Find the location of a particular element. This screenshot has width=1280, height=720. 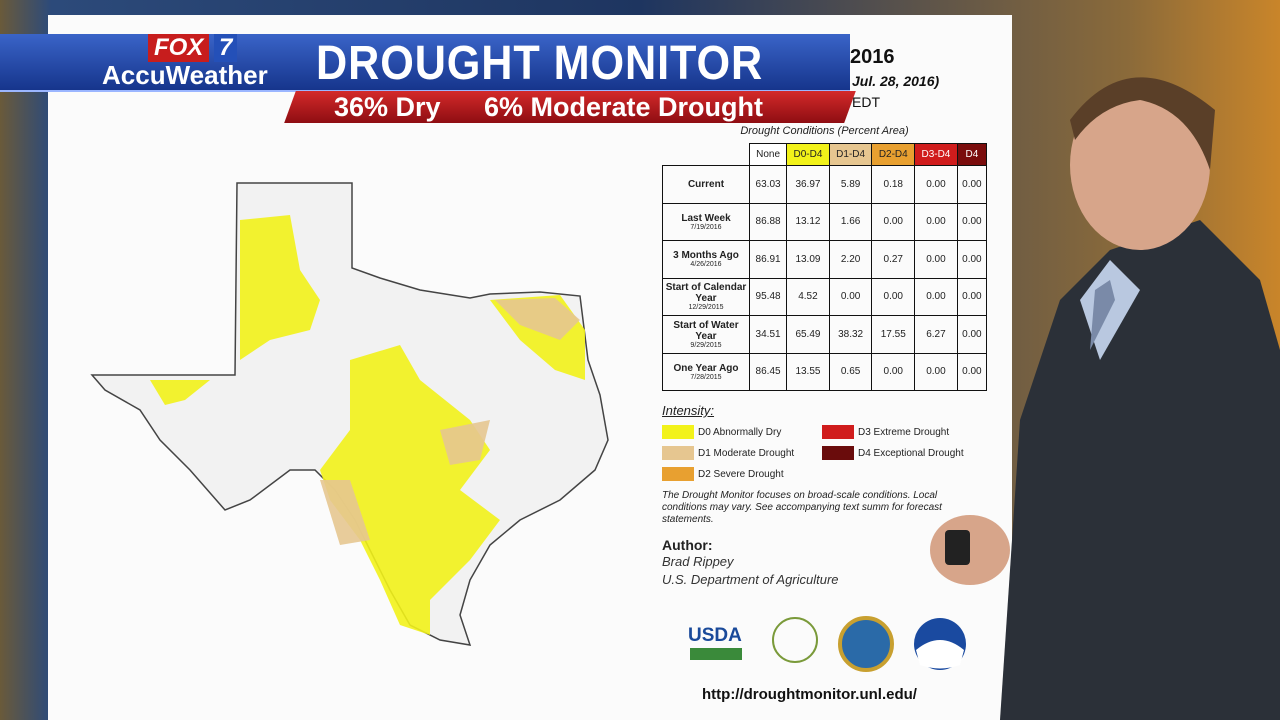

row-label: Start of Water Year 9/29/2015 is located at coordinates (706, 334).